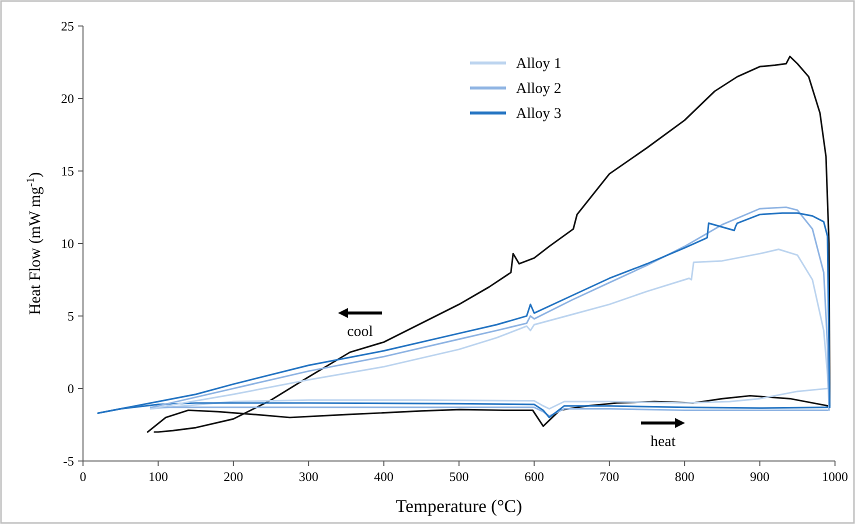  Describe the element at coordinates (760, 476) in the screenshot. I see `x-tick-label: 900` at that location.